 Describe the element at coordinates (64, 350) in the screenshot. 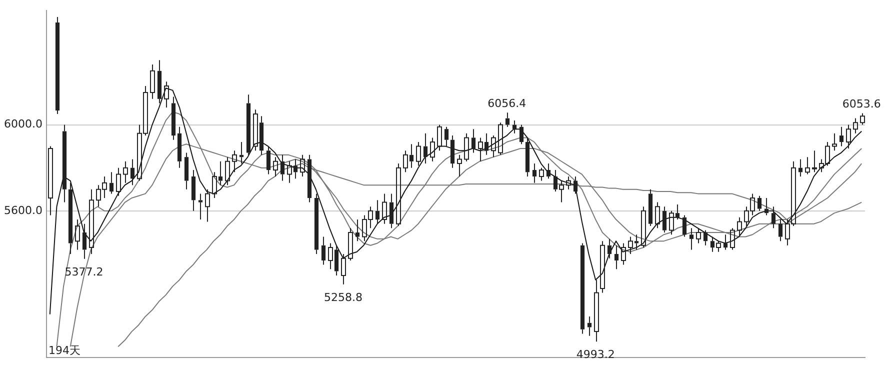

I see `annotation: 194天` at that location.